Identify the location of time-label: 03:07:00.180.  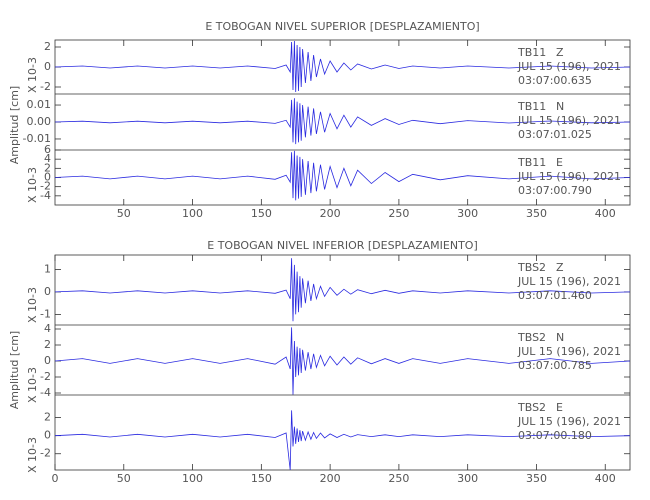
(555, 435).